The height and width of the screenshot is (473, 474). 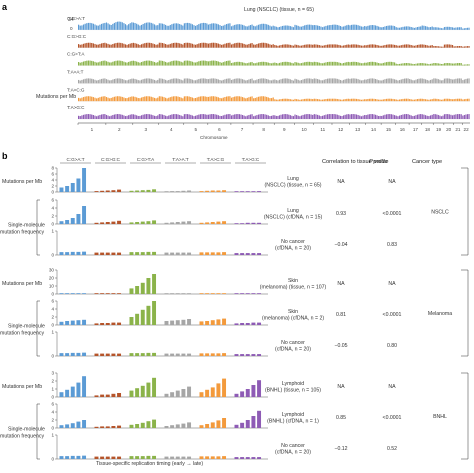 What do you see at coordinates (416, 129) in the screenshot?
I see `panel-a-chromosome-label-17: 17` at bounding box center [416, 129].